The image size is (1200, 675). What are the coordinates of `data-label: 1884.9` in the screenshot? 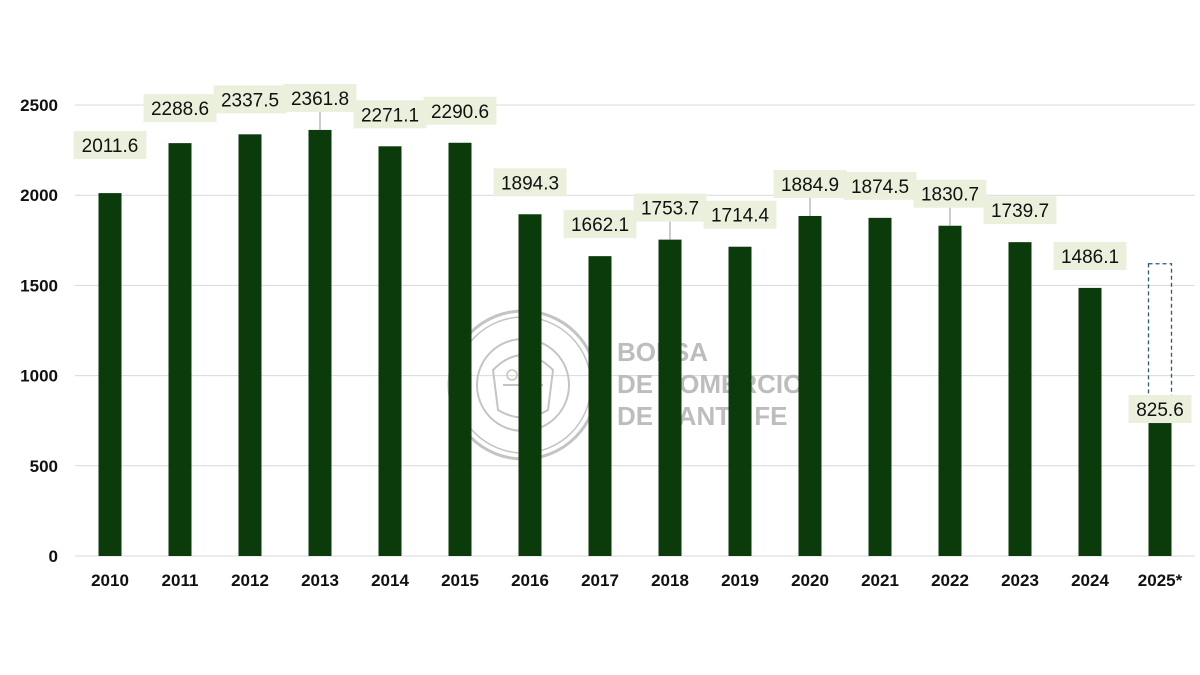 It's located at (810, 185).